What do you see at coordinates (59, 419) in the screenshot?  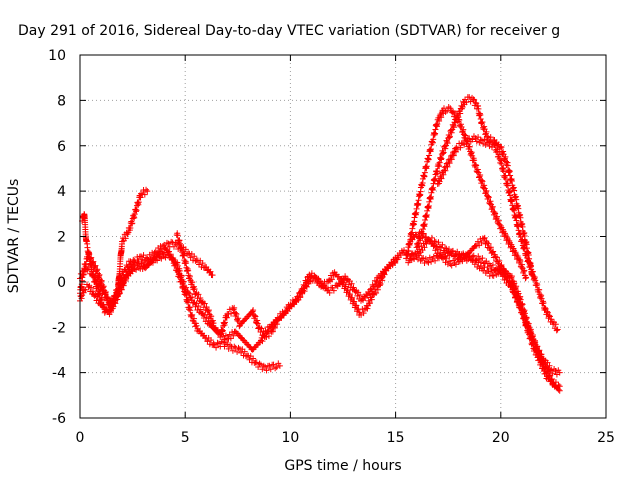 I see `y-tick-label: -6` at bounding box center [59, 419].